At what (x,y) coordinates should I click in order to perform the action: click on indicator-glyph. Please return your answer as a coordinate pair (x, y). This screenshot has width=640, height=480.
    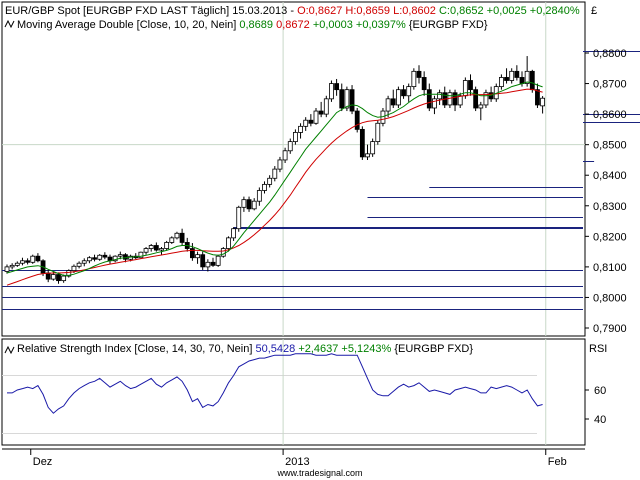
    Looking at the image, I should click on (9, 24).